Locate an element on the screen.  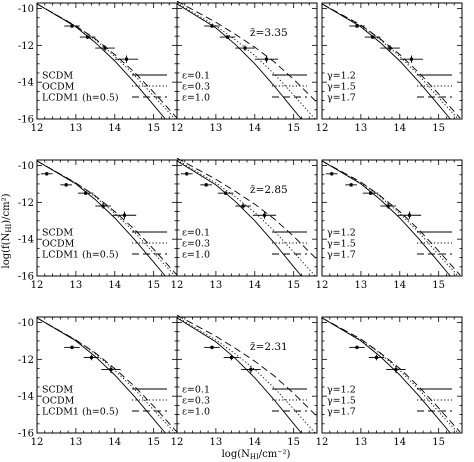
y-axis-title: log(f(NHI)/cm²) is located at coordinates (7, 230).